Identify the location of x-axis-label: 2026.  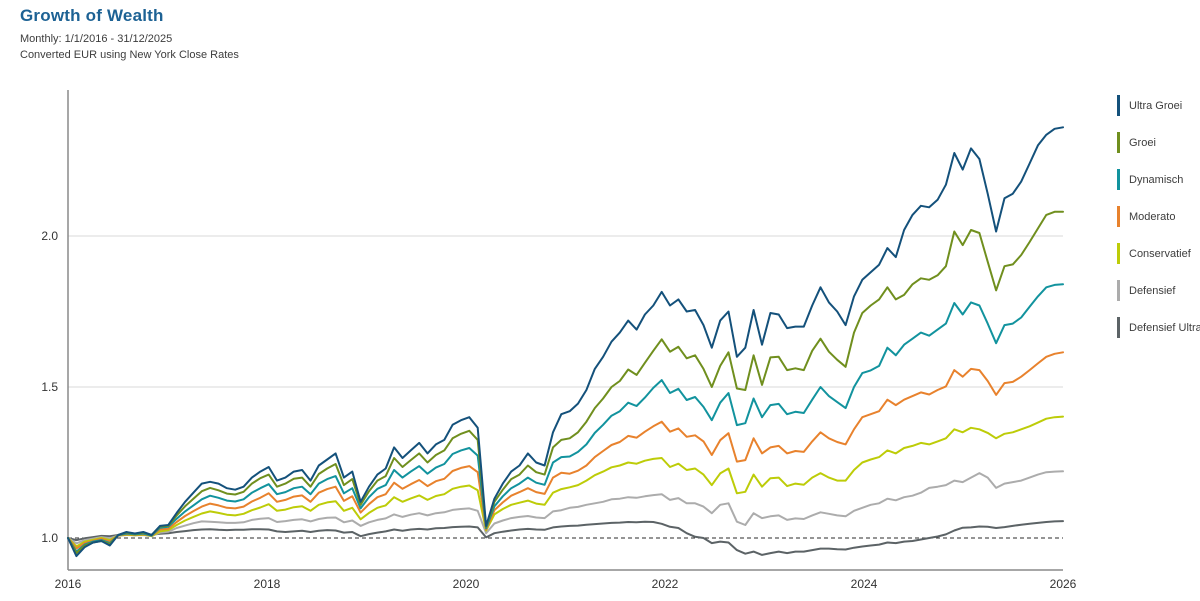
(1063, 584).